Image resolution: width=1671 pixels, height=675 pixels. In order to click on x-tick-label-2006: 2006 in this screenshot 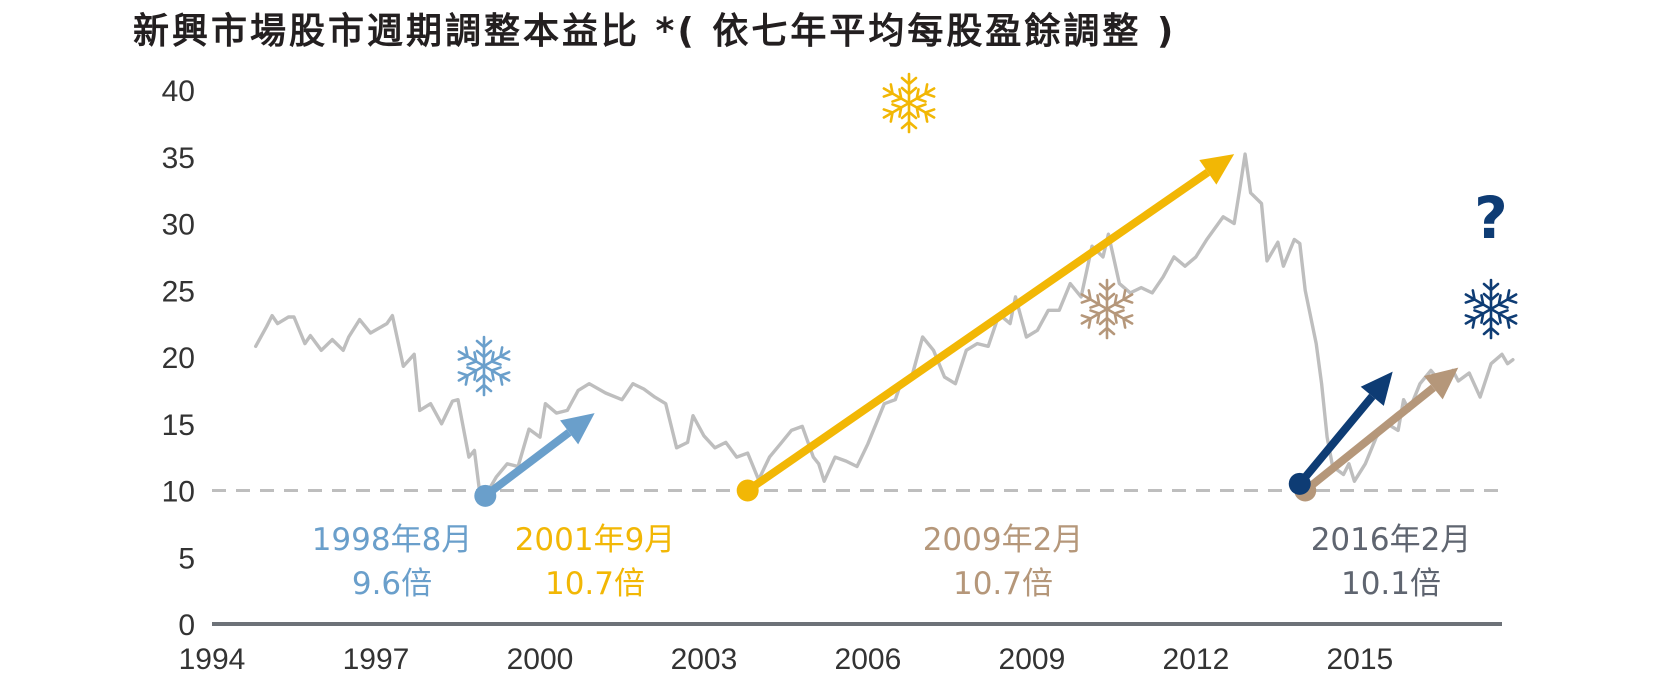, I will do `click(868, 659)`.